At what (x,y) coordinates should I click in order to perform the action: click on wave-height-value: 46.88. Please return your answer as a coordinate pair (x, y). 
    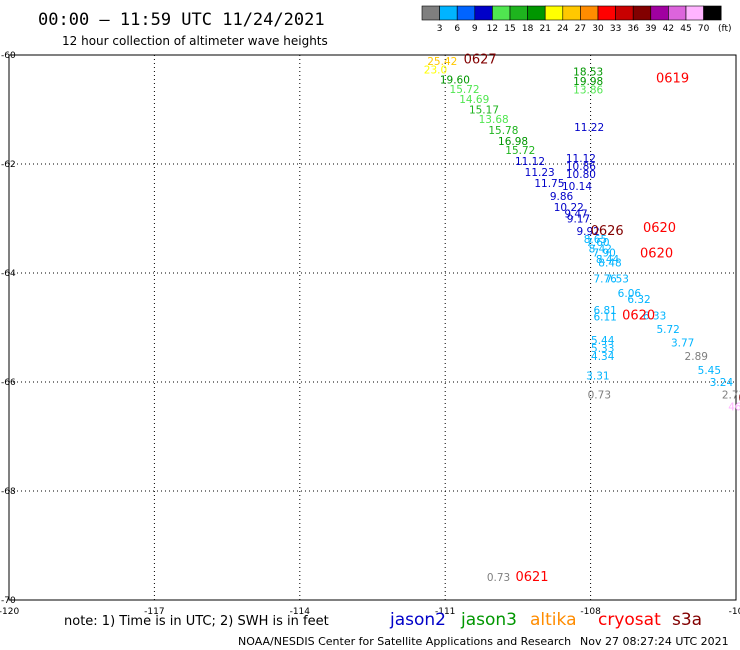
    Looking at the image, I should click on (734, 407).